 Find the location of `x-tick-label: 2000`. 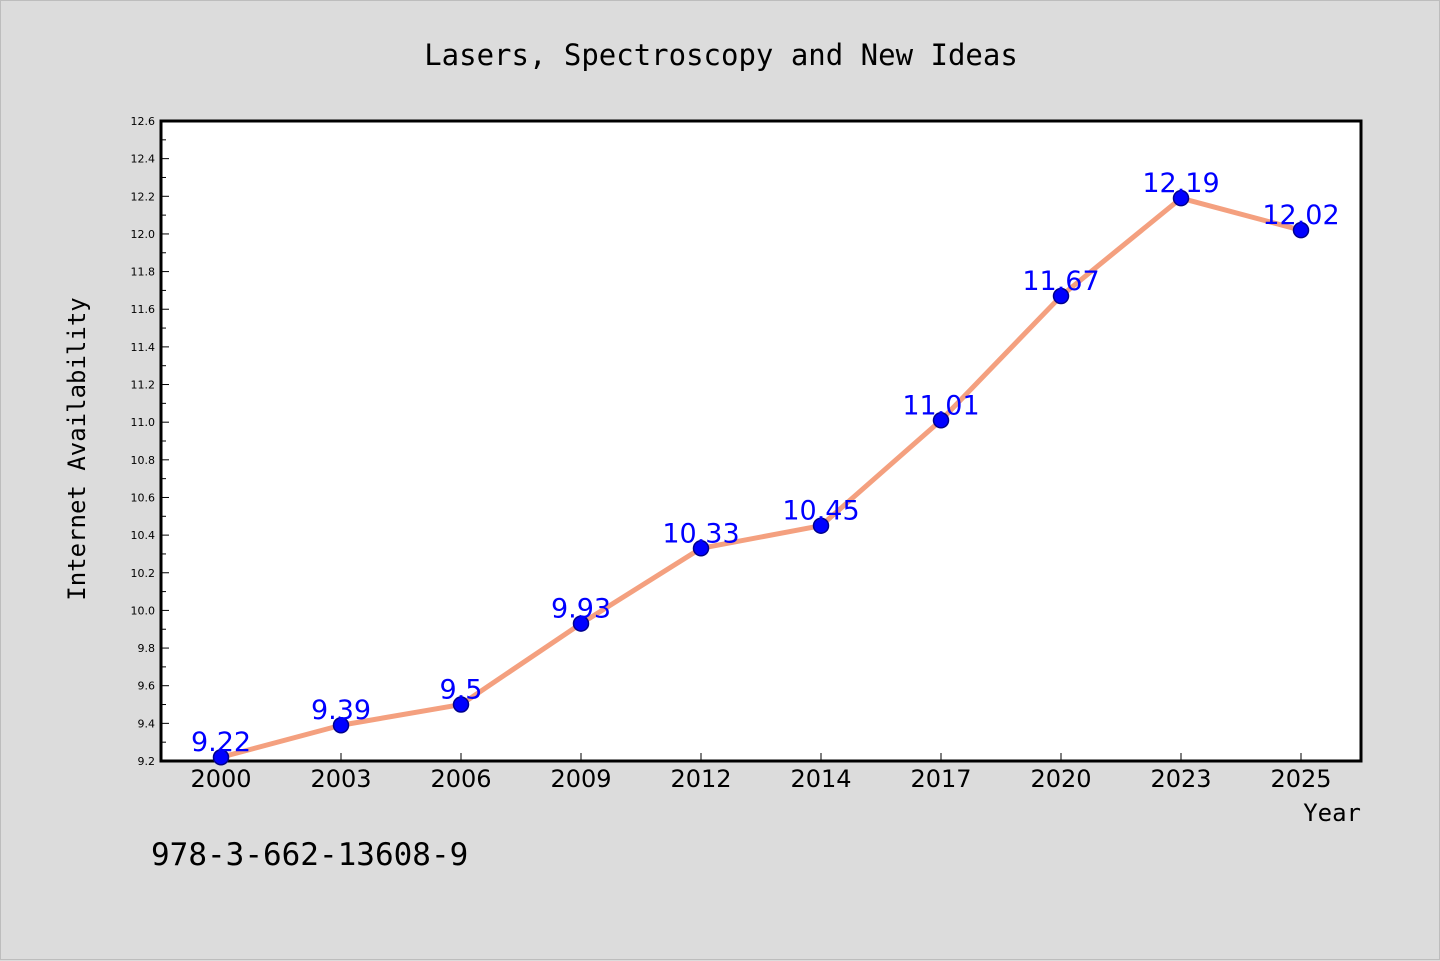

x-tick-label: 2000 is located at coordinates (220, 779).